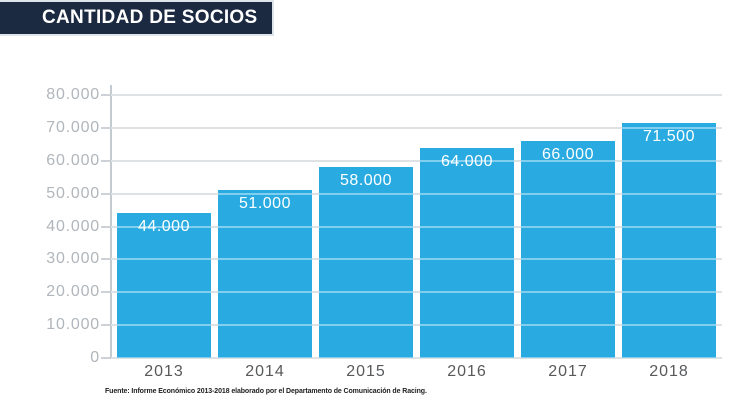 The image size is (730, 410). Describe the element at coordinates (568, 154) in the screenshot. I see `bar-value-label: 66.000` at that location.